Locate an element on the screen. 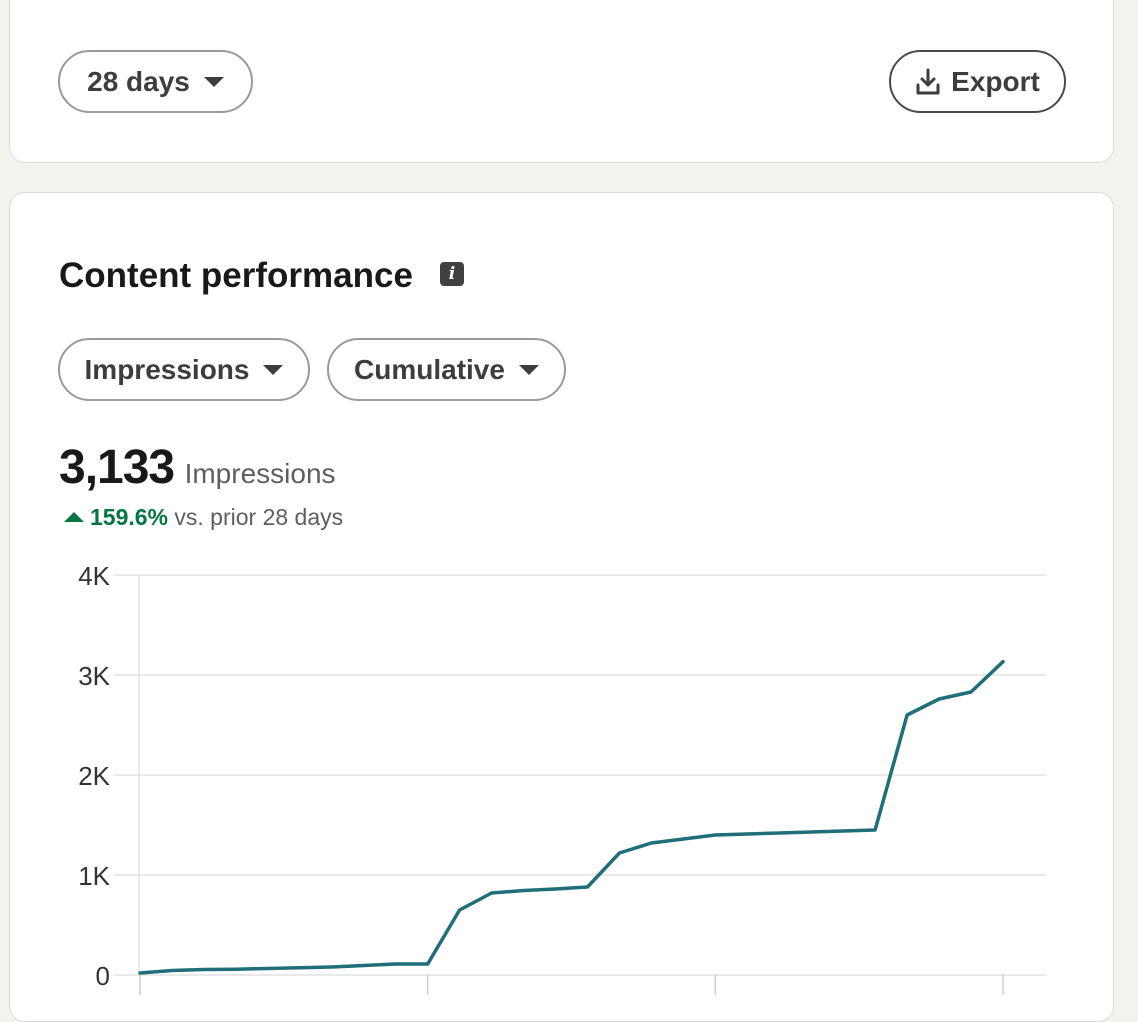 The image size is (1138, 1022). change-indicator: 159.6% vs. prior 28 days is located at coordinates (203, 517).